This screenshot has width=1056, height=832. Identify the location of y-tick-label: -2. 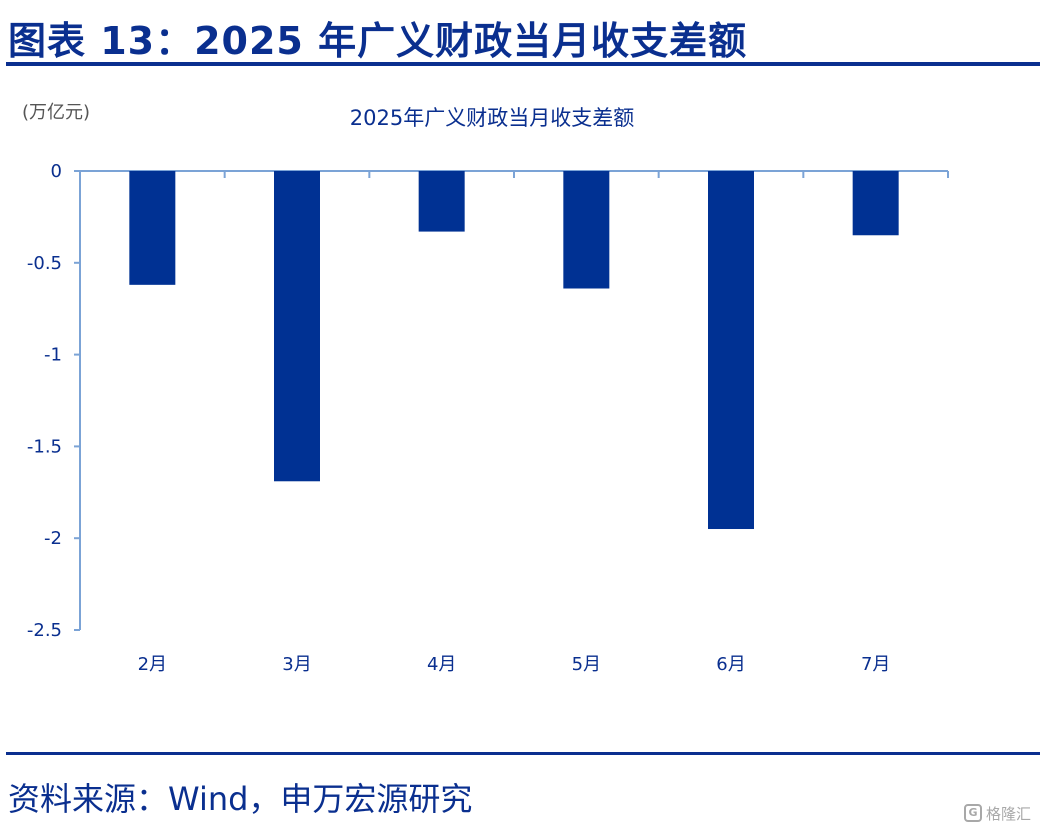
(53, 538).